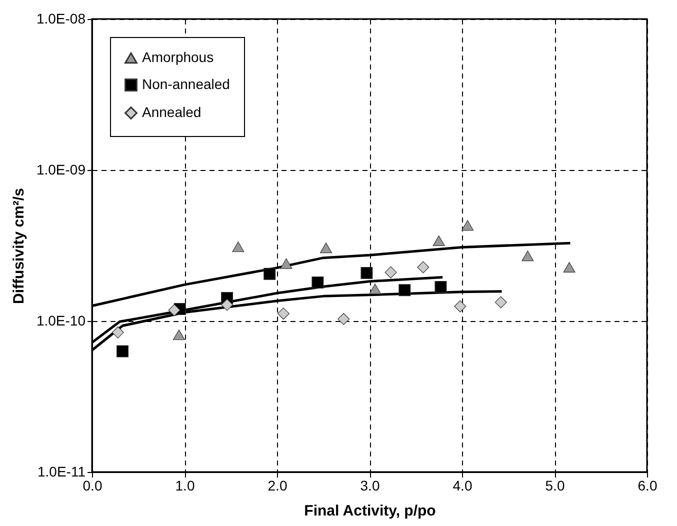 This screenshot has height=526, width=677. What do you see at coordinates (370, 486) in the screenshot?
I see `x-tick-label: 3.0` at bounding box center [370, 486].